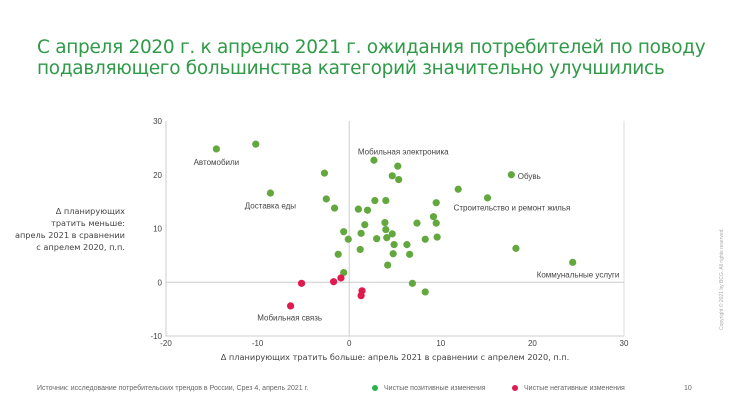 This screenshot has width=732, height=412. Describe the element at coordinates (166, 343) in the screenshot. I see `x-tick-label: -20` at that location.